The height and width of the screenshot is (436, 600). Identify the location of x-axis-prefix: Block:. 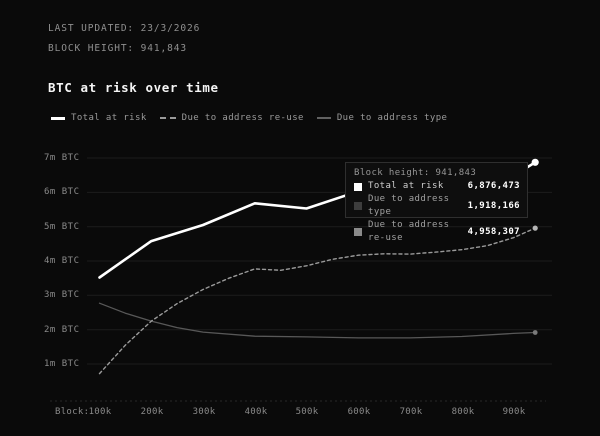
(72, 412).